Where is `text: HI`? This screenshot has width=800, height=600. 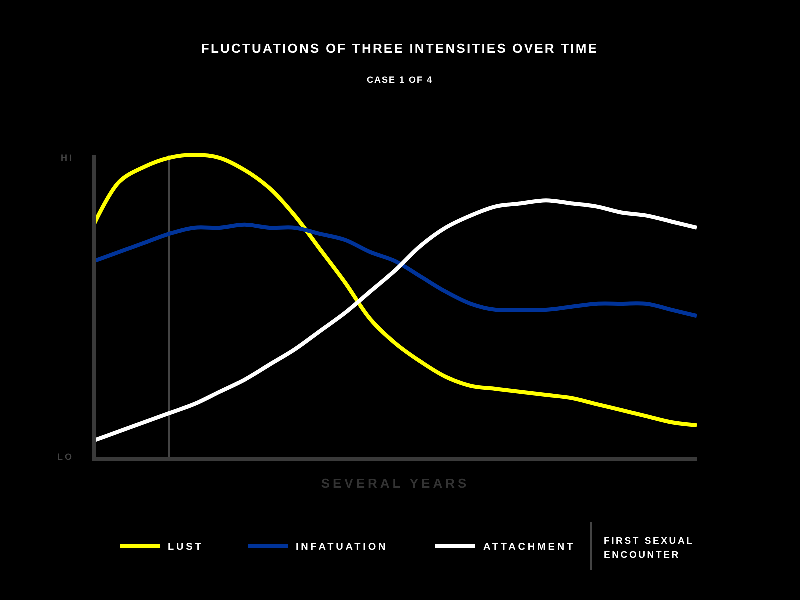 text: HI is located at coordinates (67, 158).